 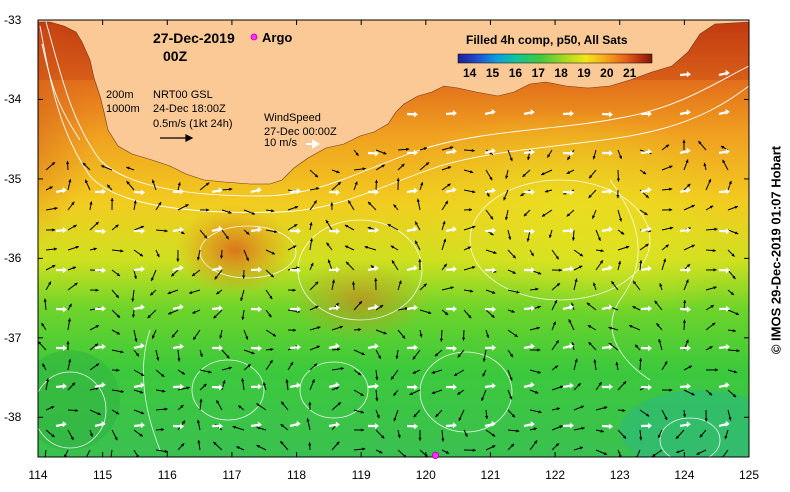 I want to click on contour-1000-label: 1000m, so click(x=123, y=109).